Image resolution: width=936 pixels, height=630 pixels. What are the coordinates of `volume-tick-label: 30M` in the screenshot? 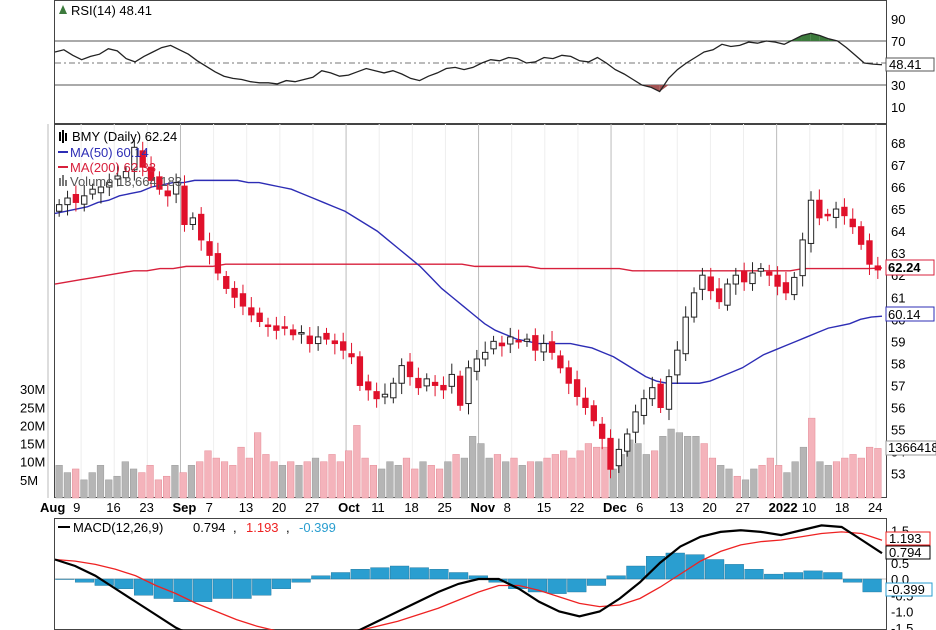 It's located at (32, 389).